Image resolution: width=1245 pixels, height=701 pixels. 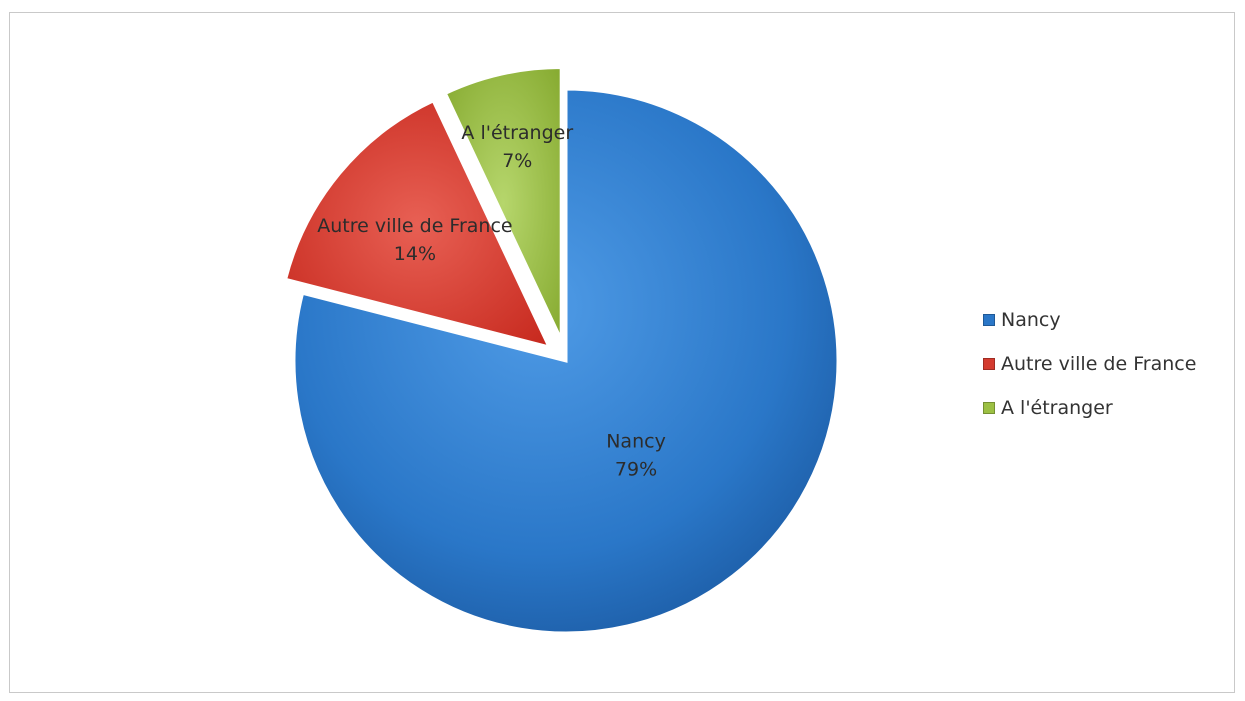 What do you see at coordinates (989, 408) in the screenshot?
I see `legend-swatch-etranger` at bounding box center [989, 408].